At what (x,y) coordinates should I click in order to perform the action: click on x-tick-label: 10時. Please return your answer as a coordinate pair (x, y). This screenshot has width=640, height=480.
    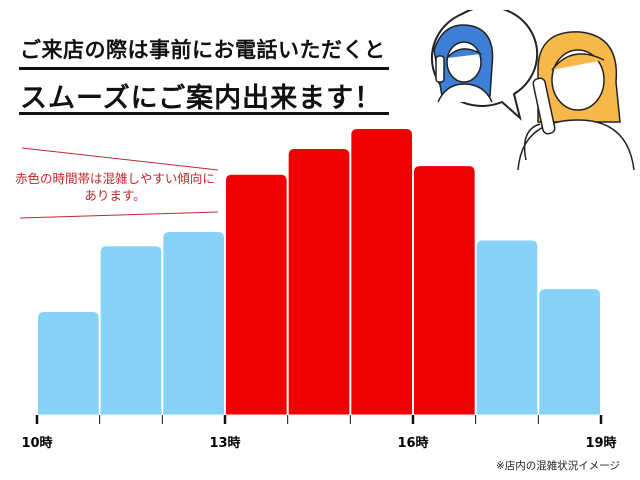
    Looking at the image, I should click on (36, 443).